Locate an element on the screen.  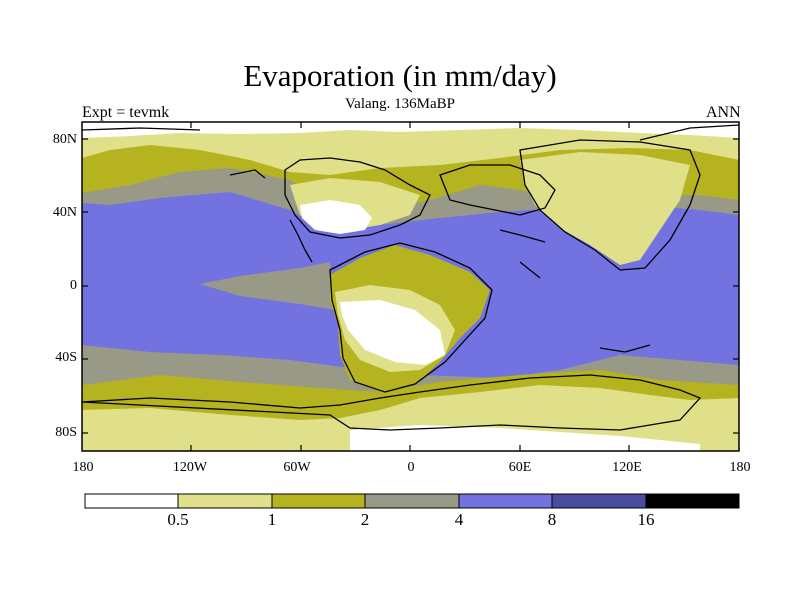
y-tick-label-80n: 80N is located at coordinates (64, 139).